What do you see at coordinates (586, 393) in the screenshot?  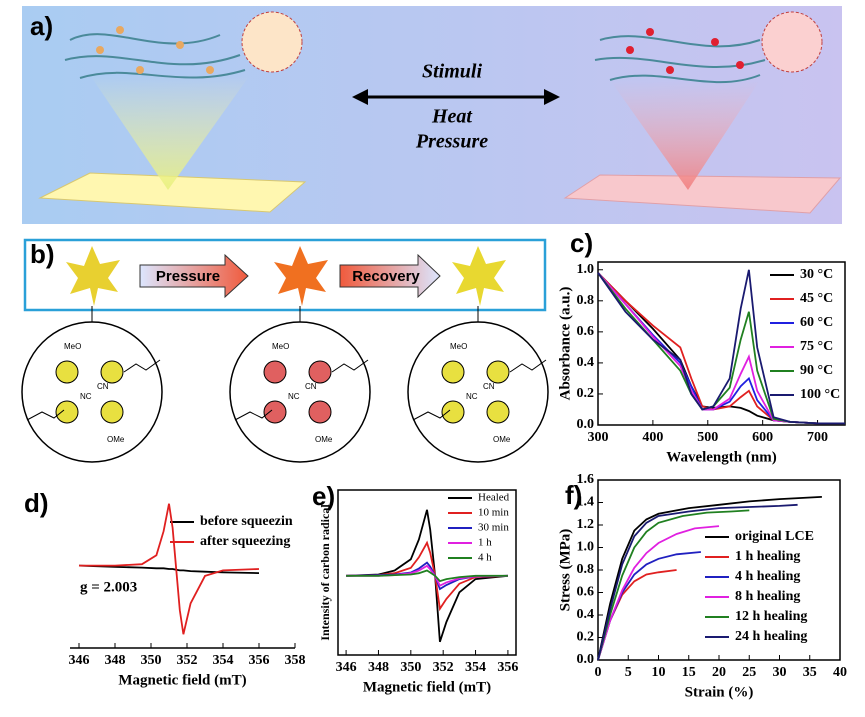 I see `y-tick-label: 0.2` at bounding box center [586, 393].